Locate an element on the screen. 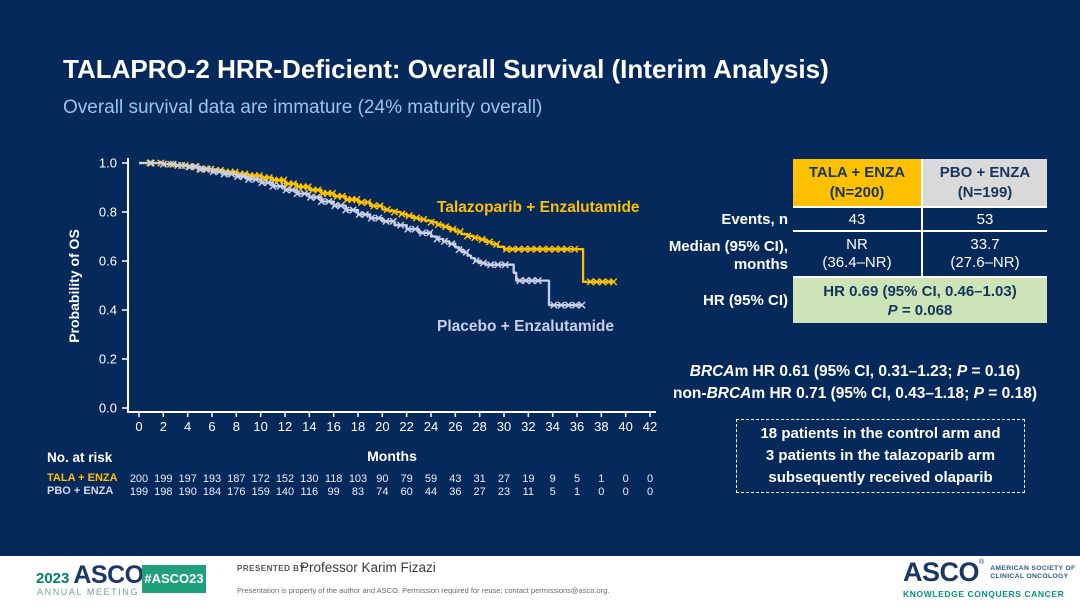  x-tick-label: 28 is located at coordinates (479, 426).